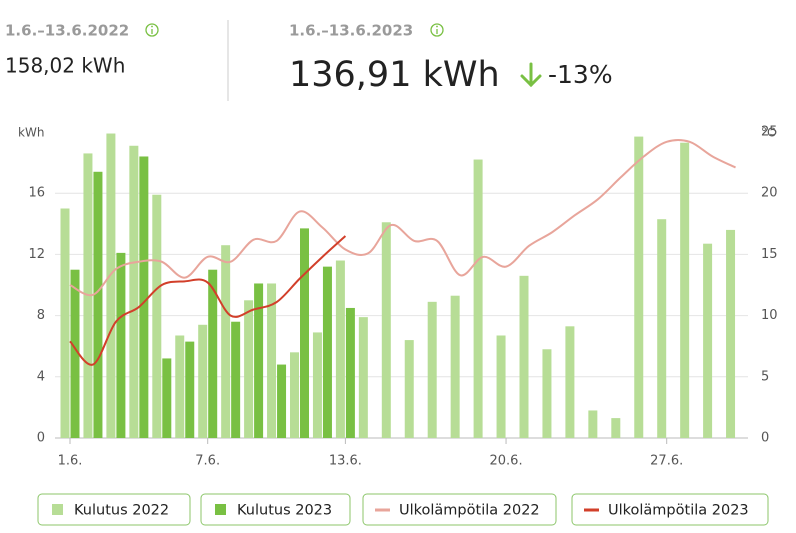  Describe the element at coordinates (345, 461) in the screenshot. I see `x-tick-label: 13.6.` at that location.